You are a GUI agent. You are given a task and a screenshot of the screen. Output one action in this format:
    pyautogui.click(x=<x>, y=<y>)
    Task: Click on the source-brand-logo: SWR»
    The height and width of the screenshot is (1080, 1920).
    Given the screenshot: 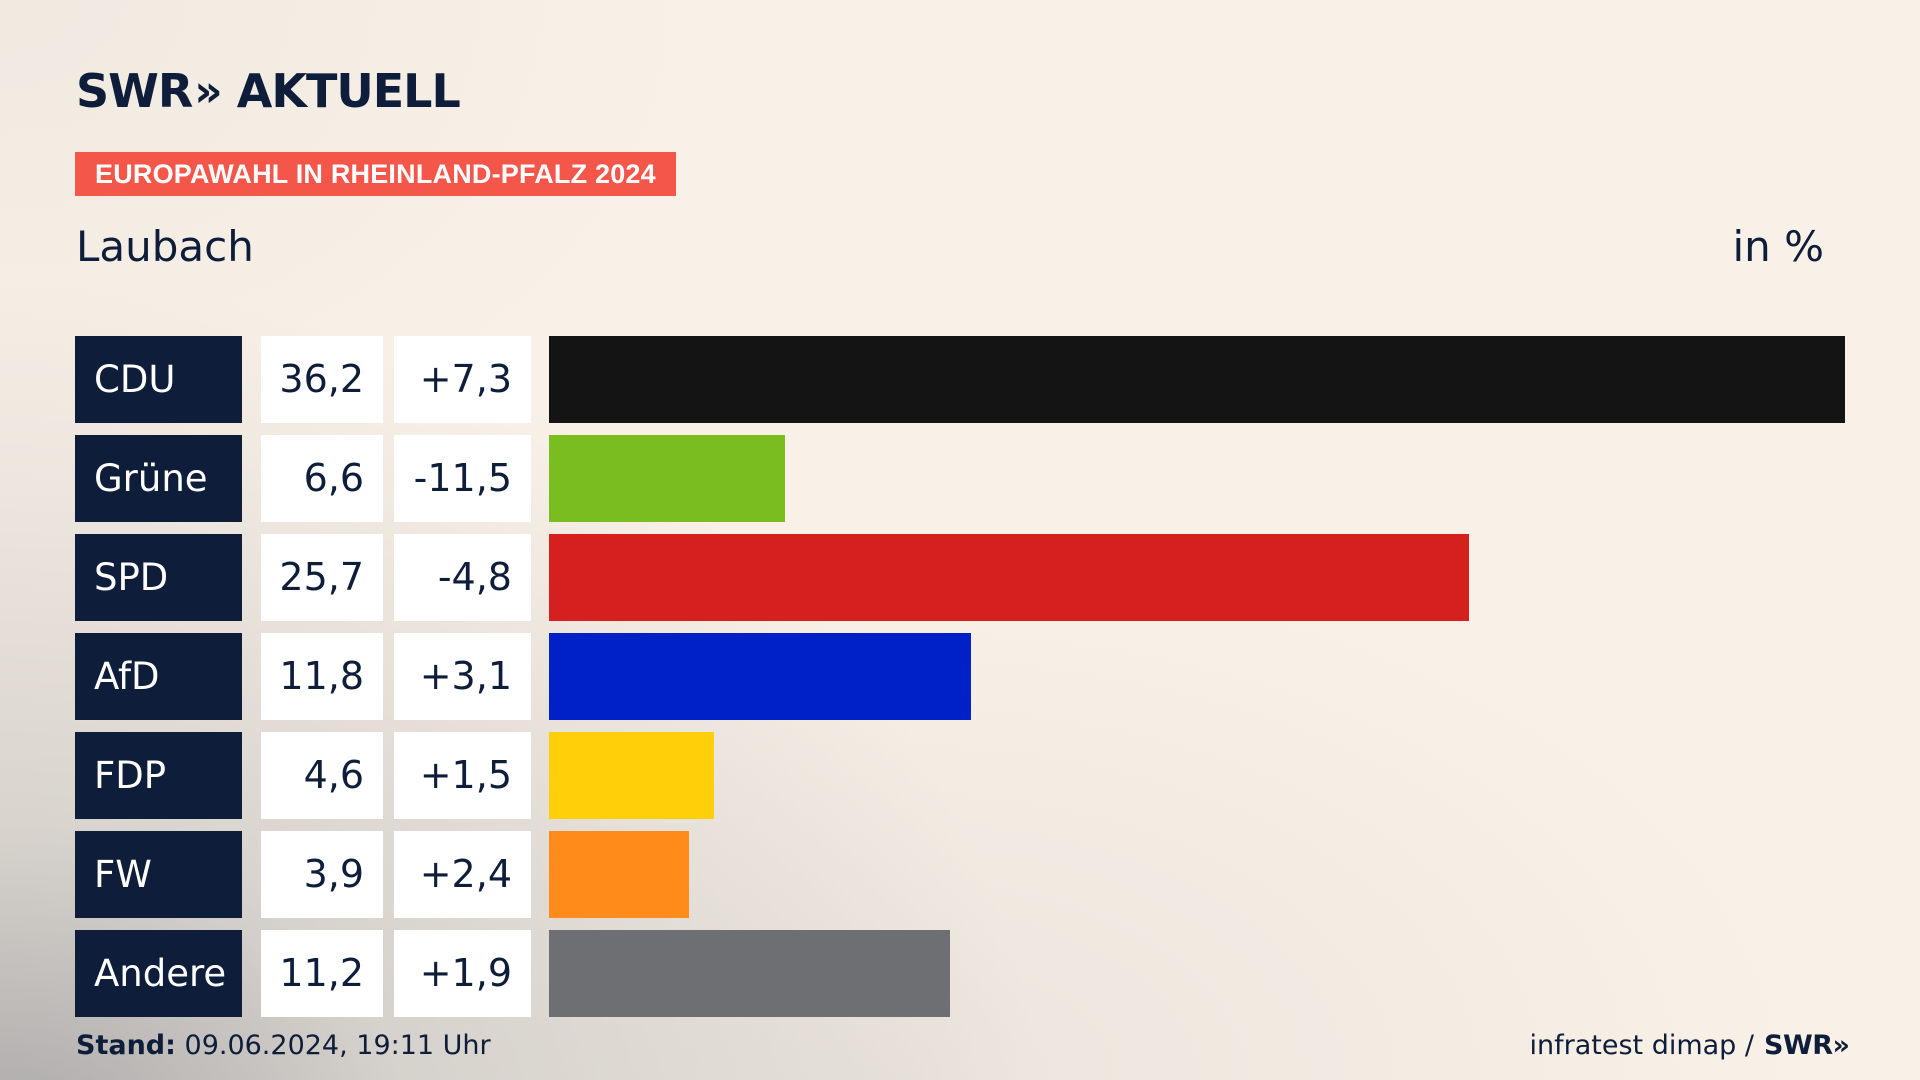 What is the action you would take?
    pyautogui.click(x=1807, y=1045)
    